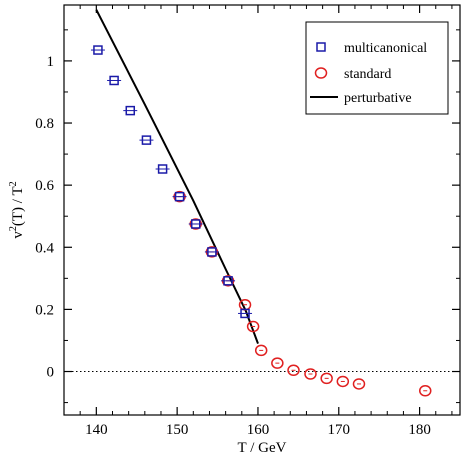 This screenshot has width=474, height=456. I want to click on y-tick-label: 0.8, so click(44, 124).